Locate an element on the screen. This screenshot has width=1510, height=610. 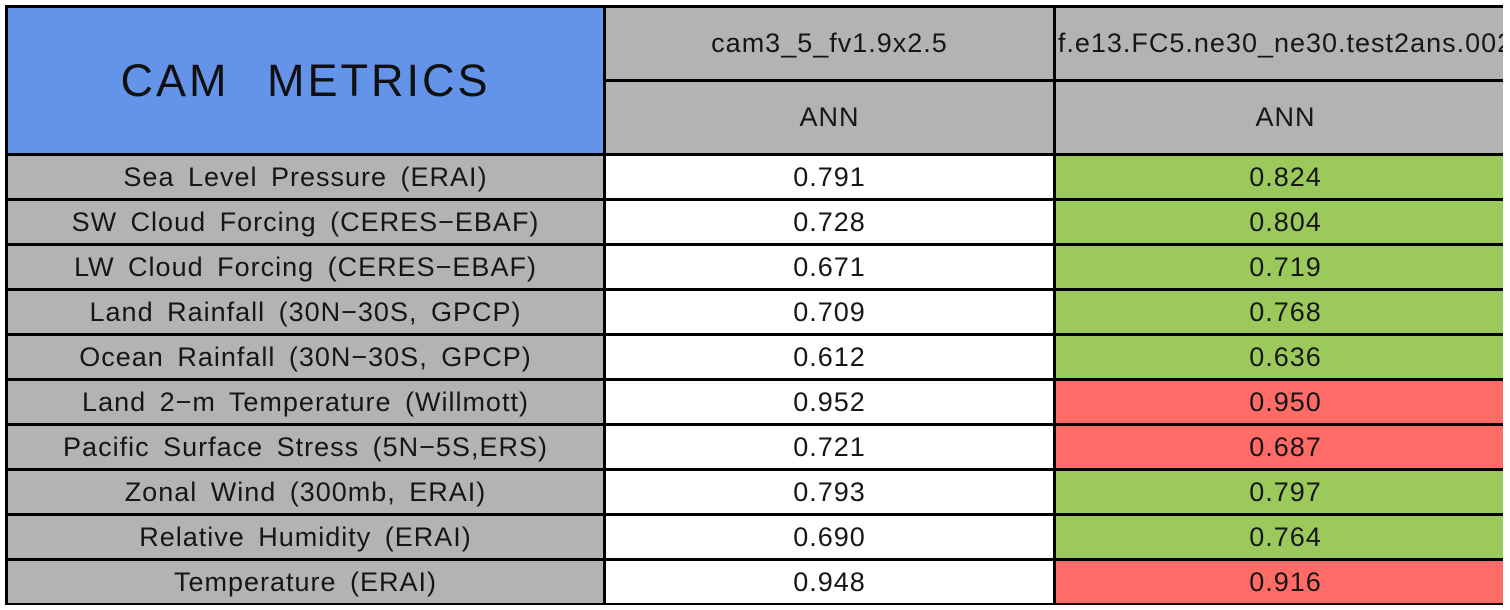
metric-label: Land 2−m Temperature (Willmott) is located at coordinates (305, 402).